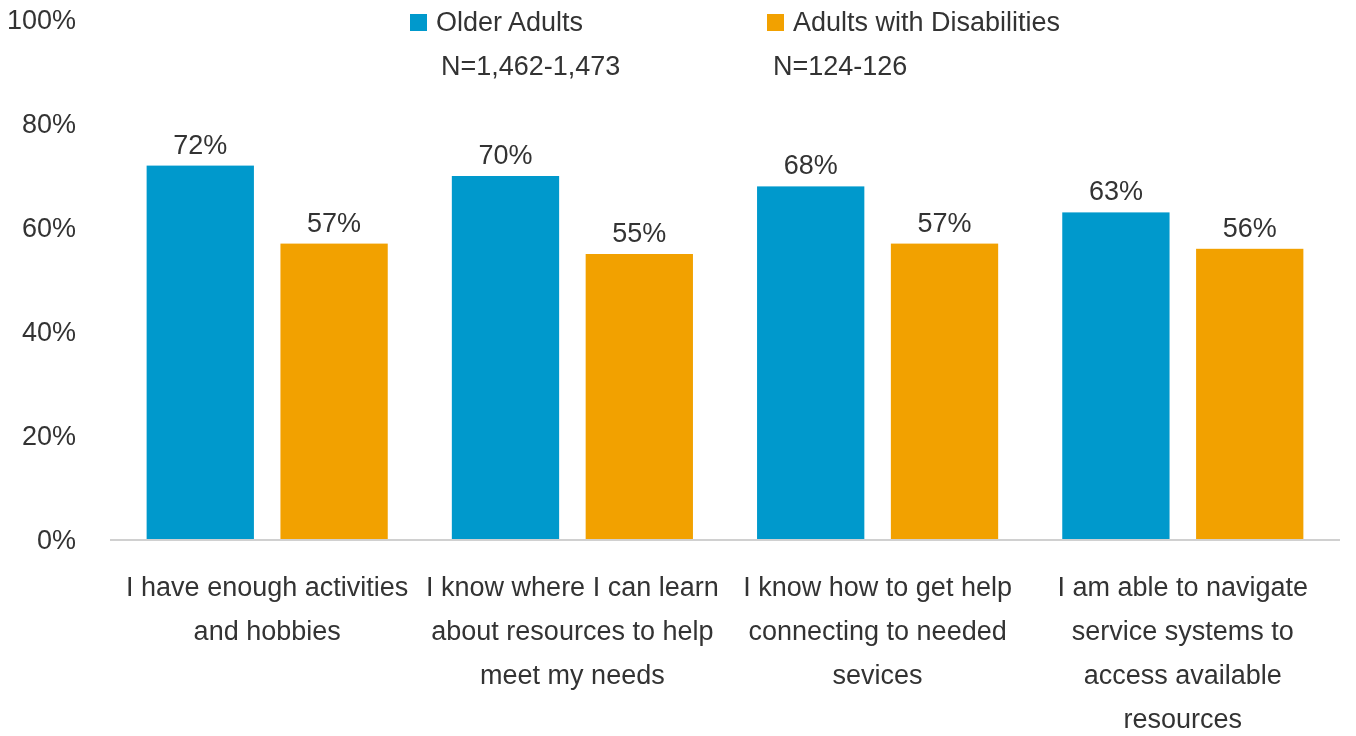 The image size is (1356, 736). Describe the element at coordinates (48, 124) in the screenshot. I see `y-tick-label: 80%` at that location.